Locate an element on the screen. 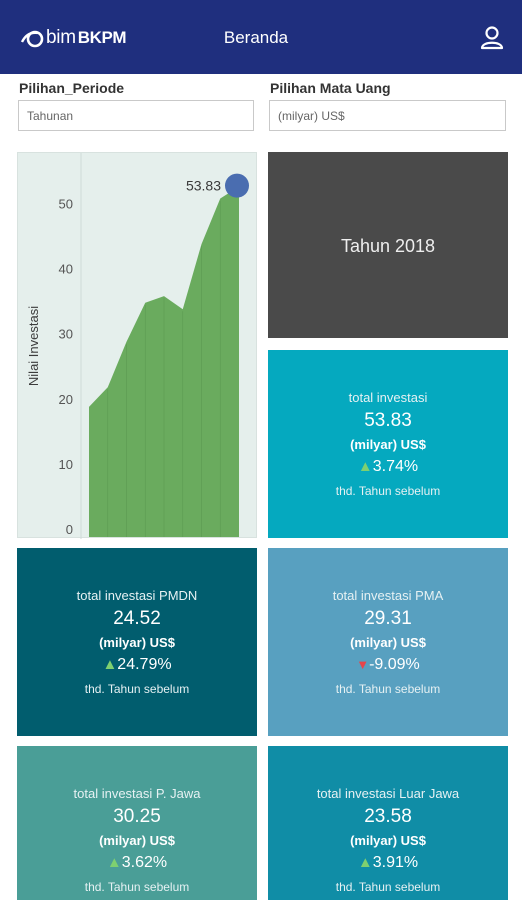 The height and width of the screenshot is (900, 522). tile-value: 30.25 is located at coordinates (137, 816).